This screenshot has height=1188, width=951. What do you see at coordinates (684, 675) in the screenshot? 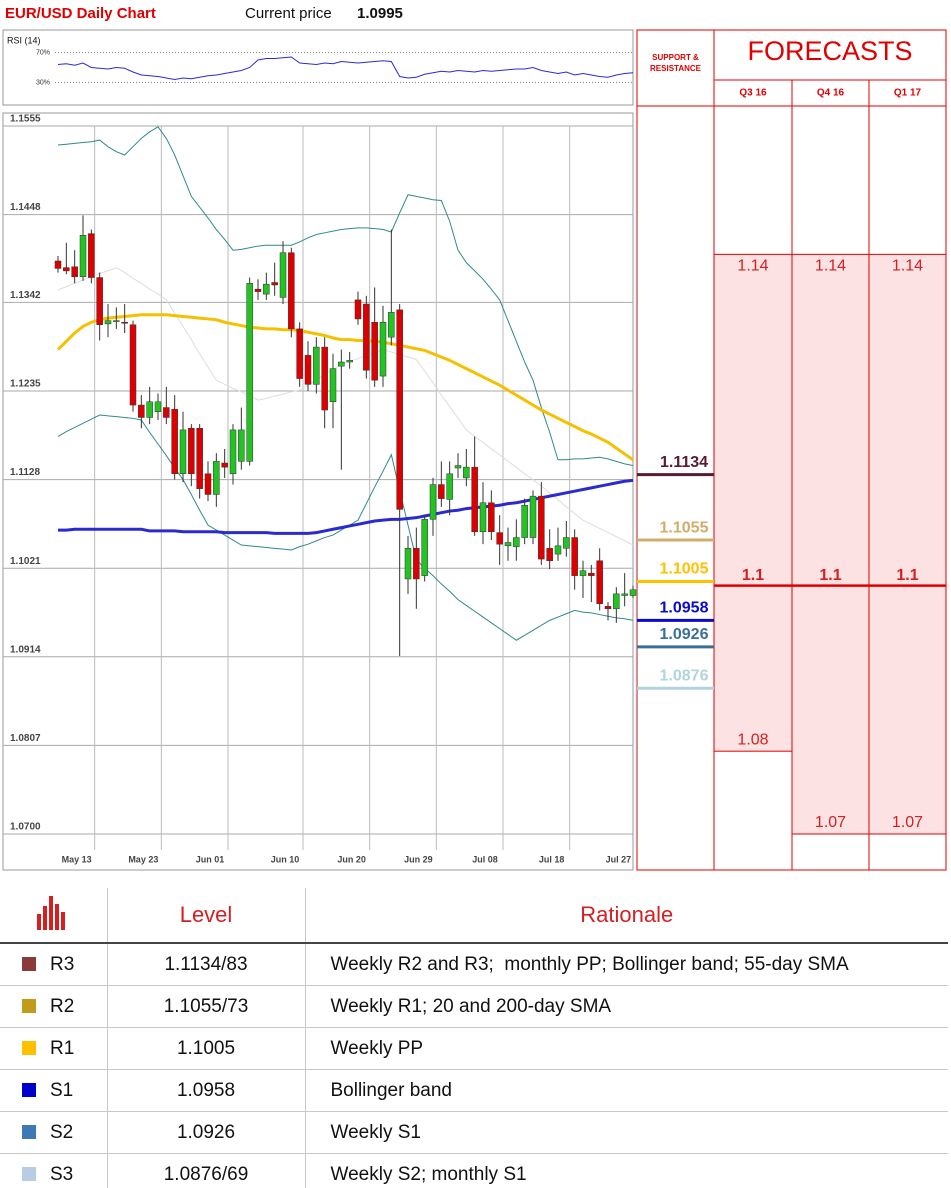
I see `level-label: 1.0876` at bounding box center [684, 675].